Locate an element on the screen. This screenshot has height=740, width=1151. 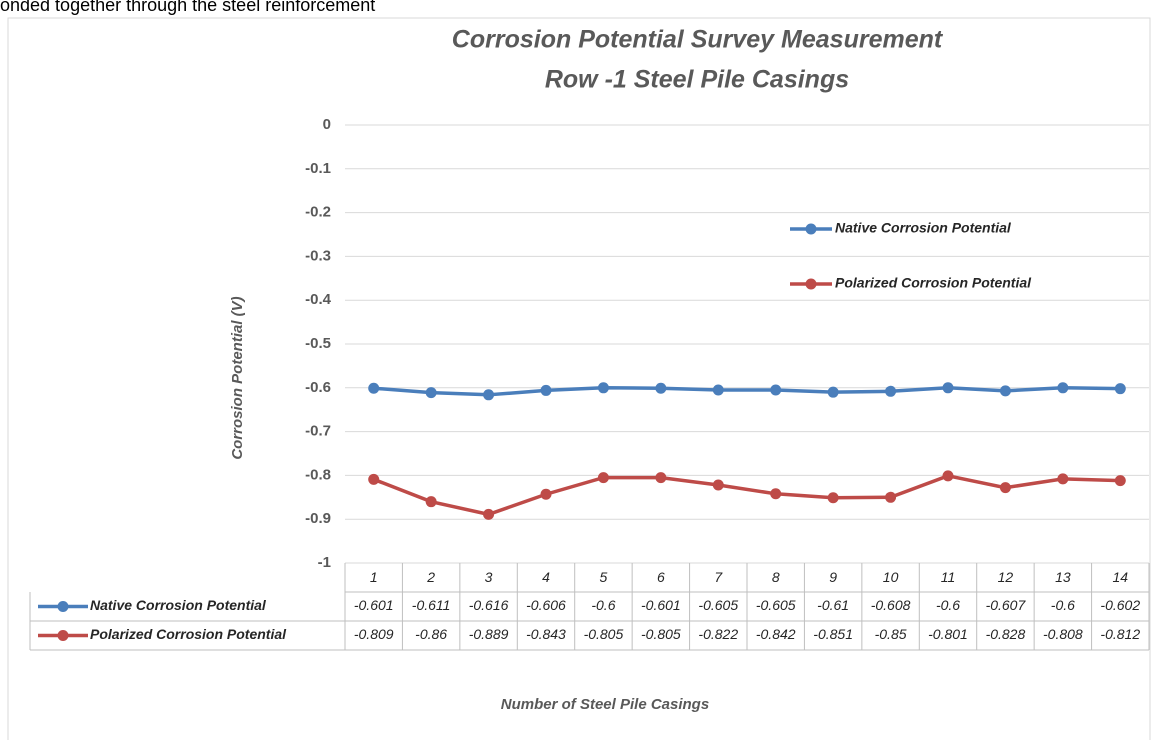
x-tick-label: 11 is located at coordinates (948, 577).